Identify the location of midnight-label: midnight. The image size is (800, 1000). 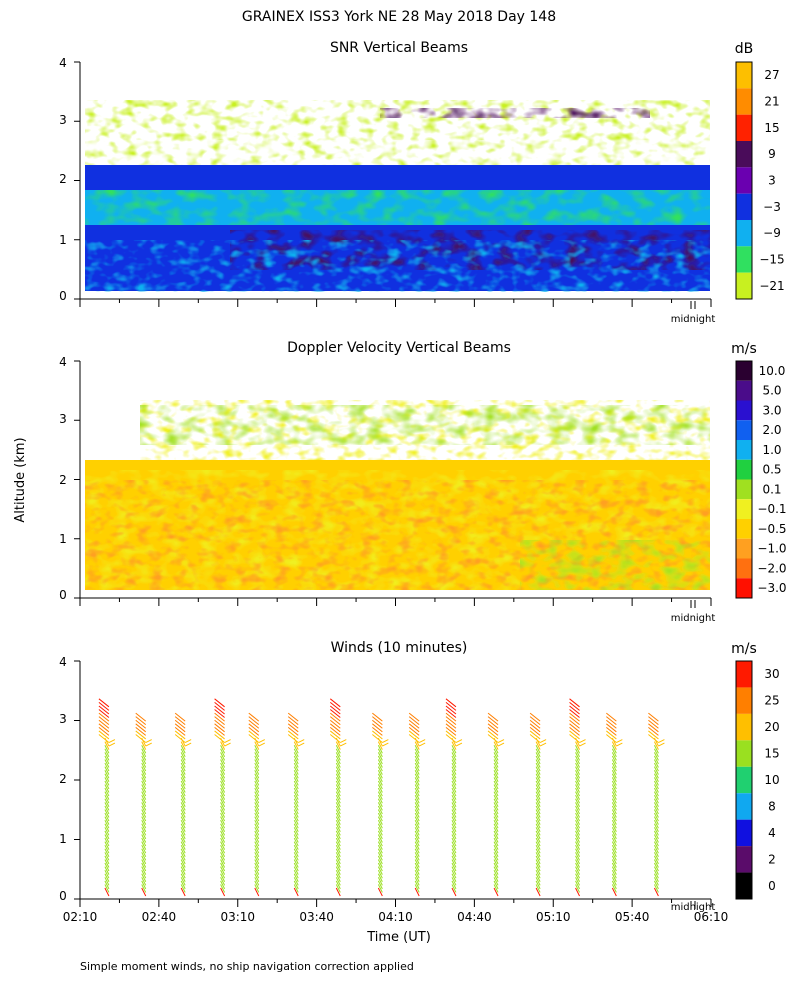
(693, 907).